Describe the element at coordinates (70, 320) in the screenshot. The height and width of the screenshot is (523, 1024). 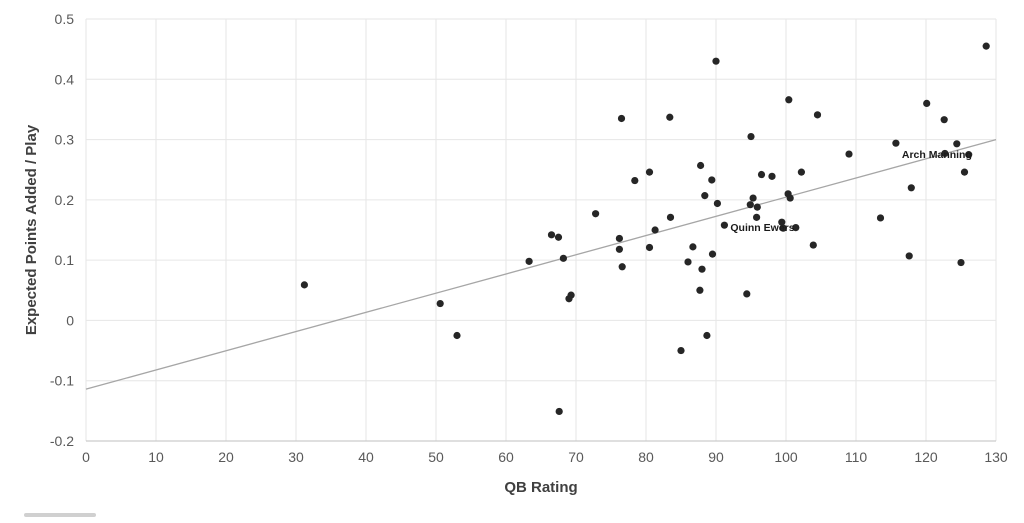
I see `y-tick-label: 0` at that location.